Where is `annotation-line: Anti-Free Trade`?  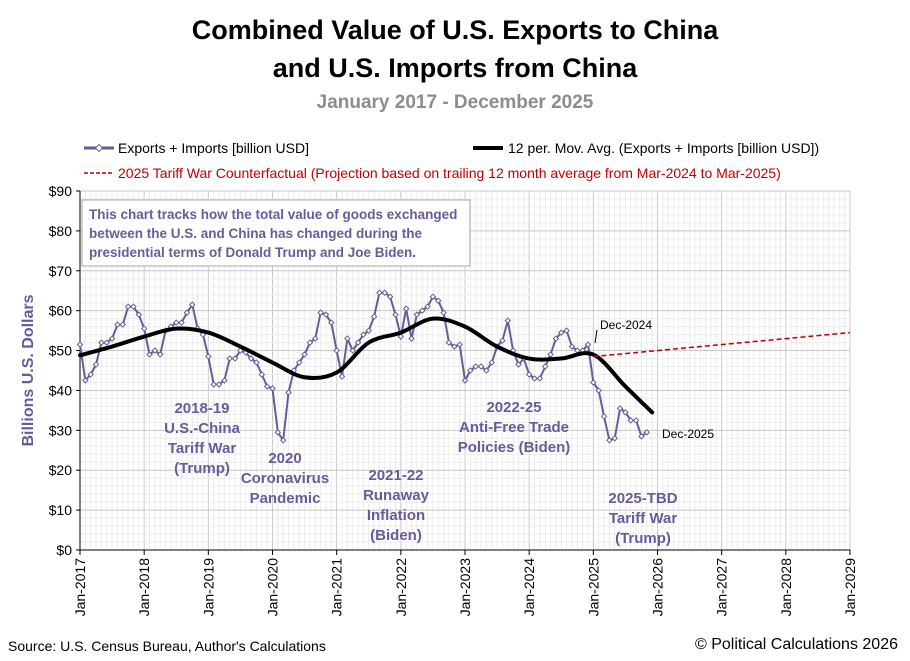 annotation-line: Anti-Free Trade is located at coordinates (514, 427).